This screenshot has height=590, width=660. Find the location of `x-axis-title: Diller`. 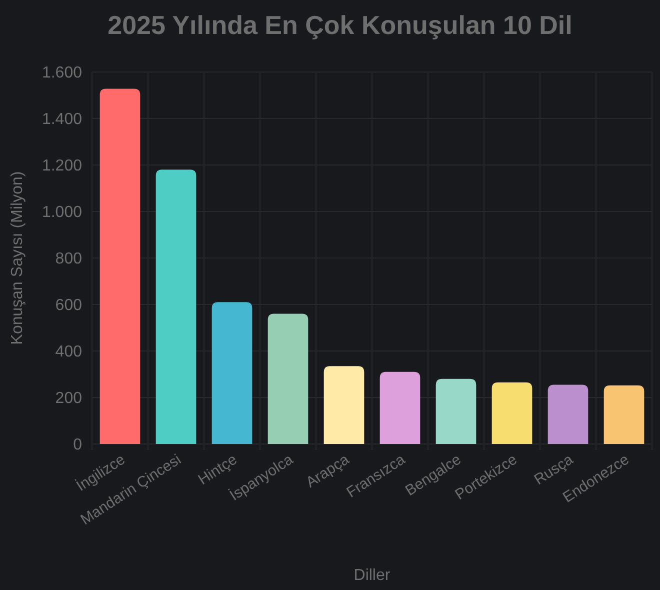

x-axis-title: Diller is located at coordinates (372, 575).